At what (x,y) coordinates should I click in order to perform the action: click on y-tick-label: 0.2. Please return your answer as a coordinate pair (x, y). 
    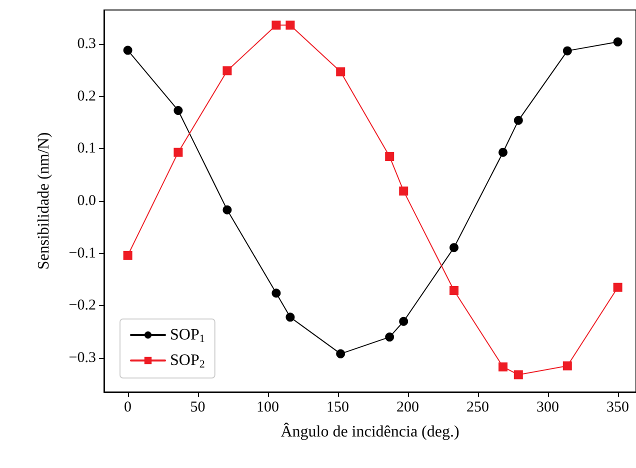
    Looking at the image, I should click on (86, 96).